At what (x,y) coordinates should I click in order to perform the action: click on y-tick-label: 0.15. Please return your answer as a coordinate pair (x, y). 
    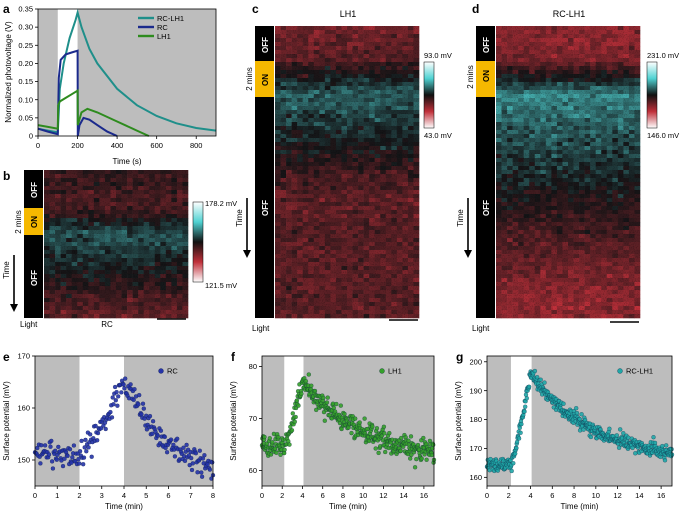
    Looking at the image, I should click on (25, 81).